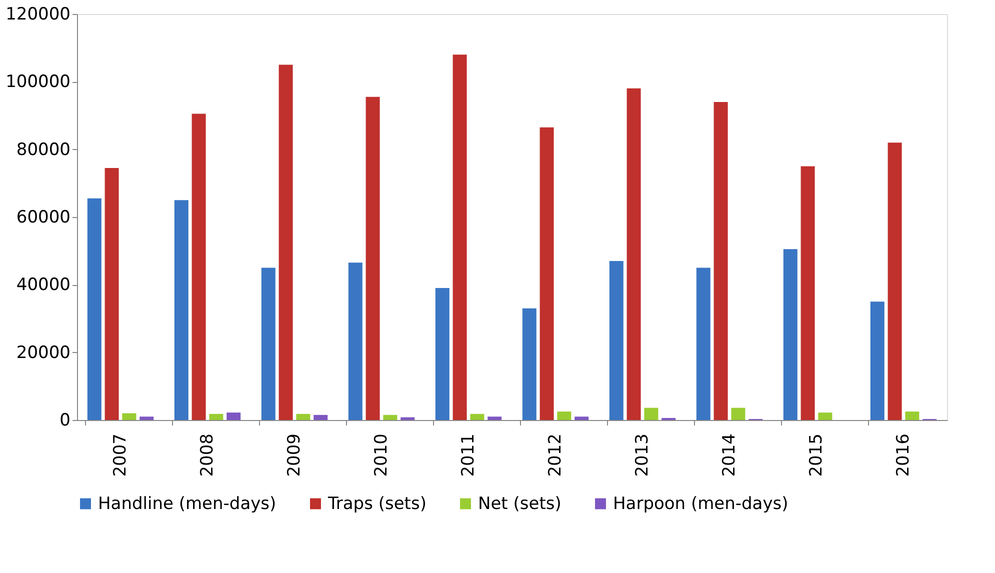 This screenshot has height=573, width=995. Describe the element at coordinates (208, 455) in the screenshot. I see `x-tick-label: 2008` at that location.